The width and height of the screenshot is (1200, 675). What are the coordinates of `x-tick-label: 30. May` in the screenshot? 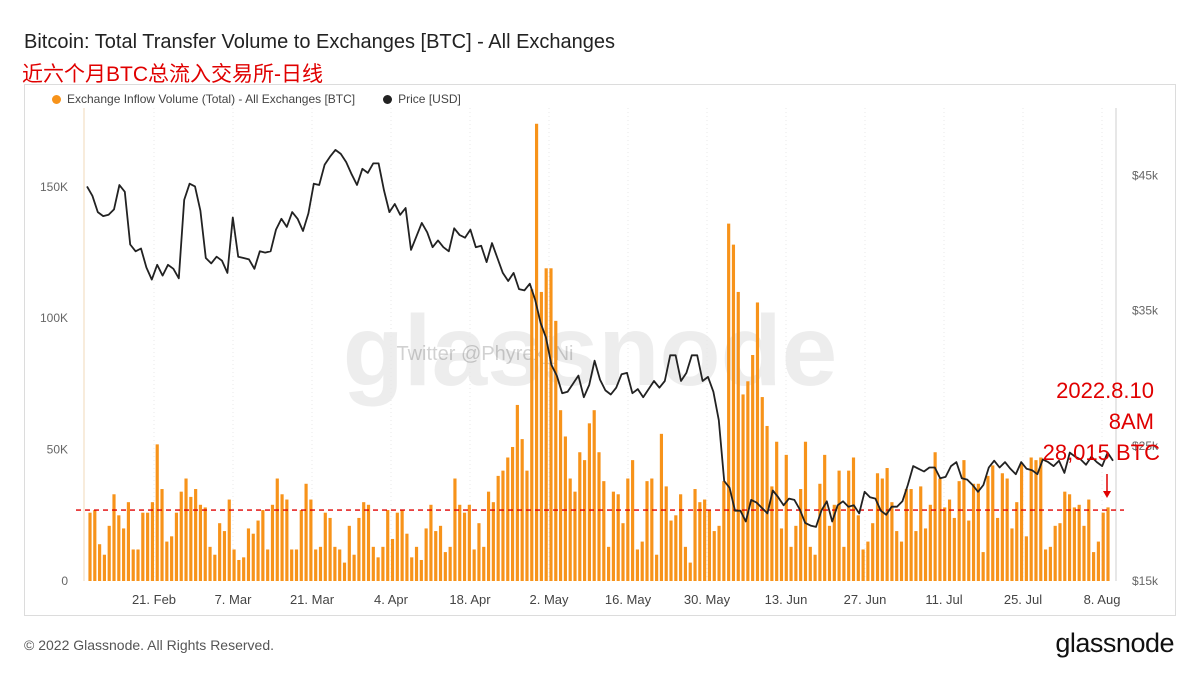 It's located at (707, 599).